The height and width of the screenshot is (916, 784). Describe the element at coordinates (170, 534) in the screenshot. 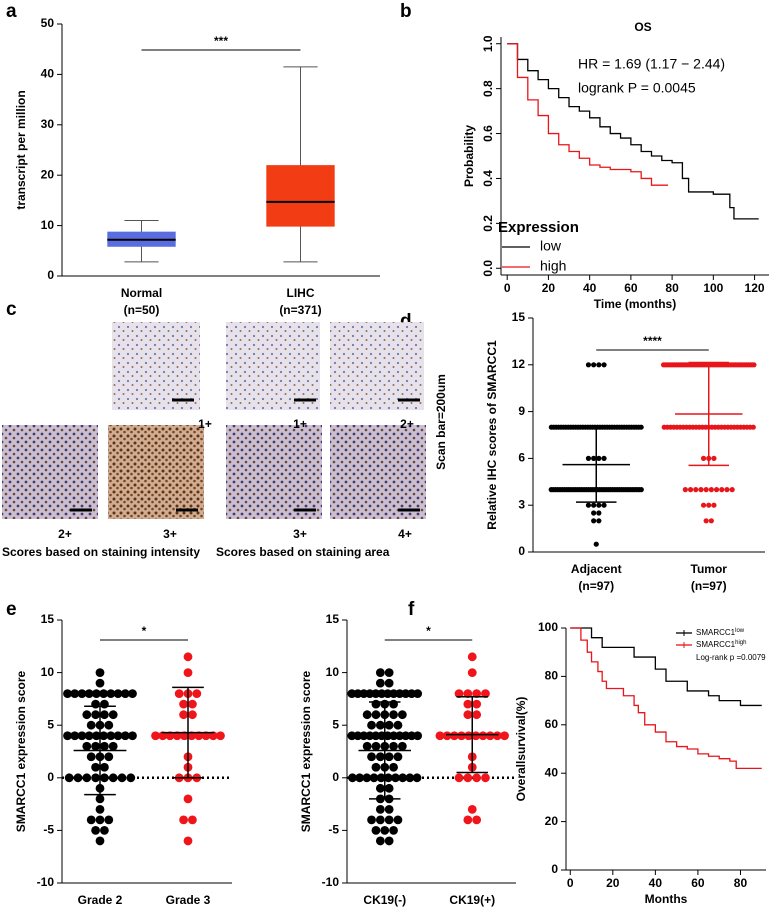

I see `score-label: 3+` at that location.